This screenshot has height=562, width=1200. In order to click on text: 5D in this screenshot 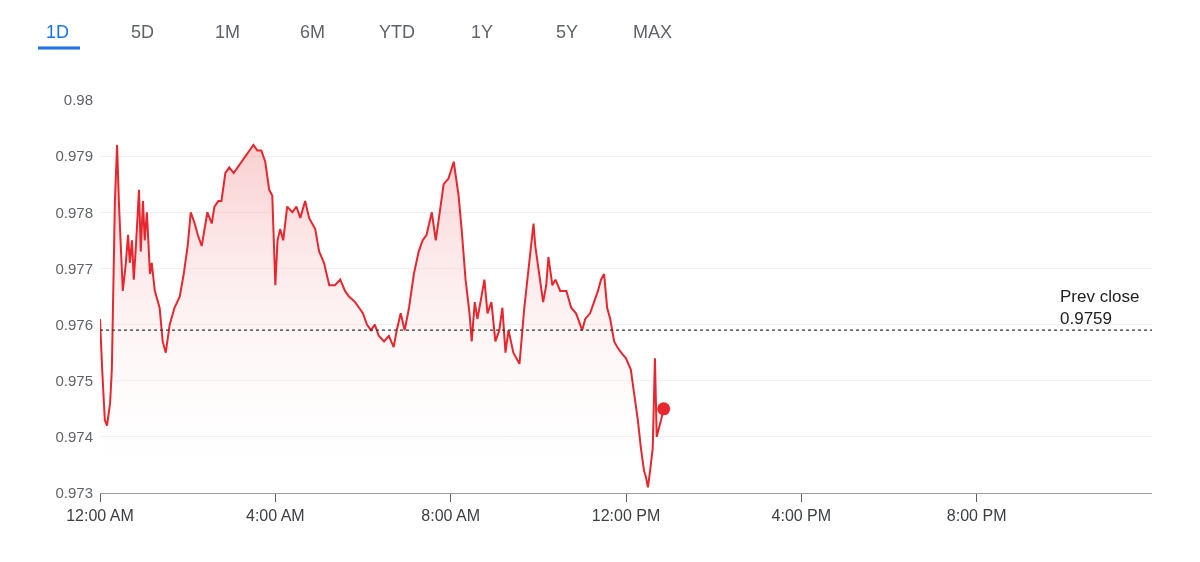, I will do `click(143, 32)`.